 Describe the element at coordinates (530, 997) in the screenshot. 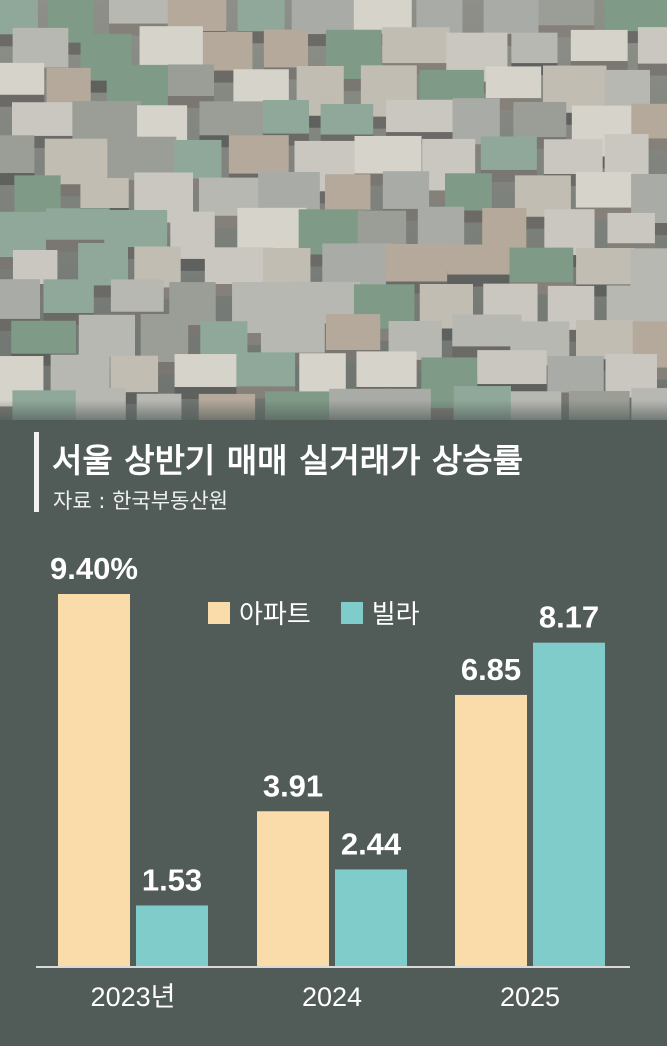

I see `x-tick-label-2: 2025` at that location.